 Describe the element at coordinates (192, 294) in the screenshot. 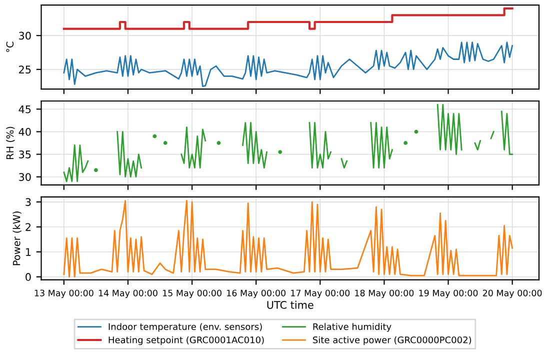

I see `x-tick-label: 15 May 00:00` at that location.